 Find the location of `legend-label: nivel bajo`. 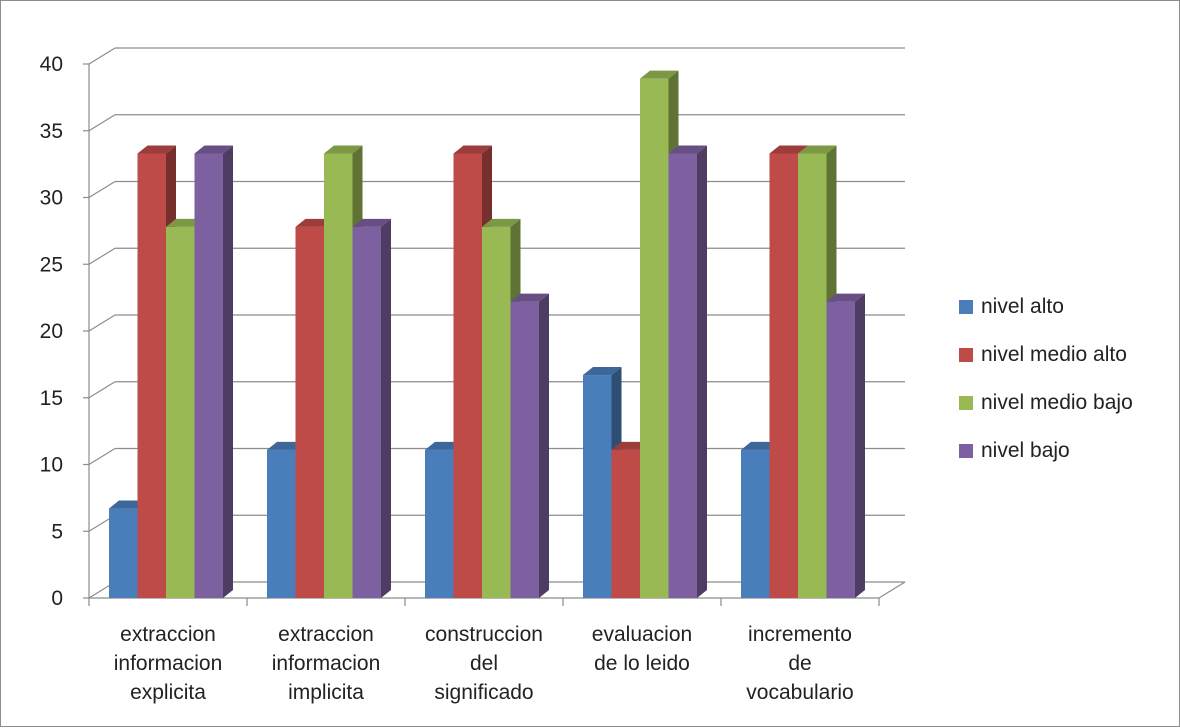

legend-label: nivel bajo is located at coordinates (1025, 450).